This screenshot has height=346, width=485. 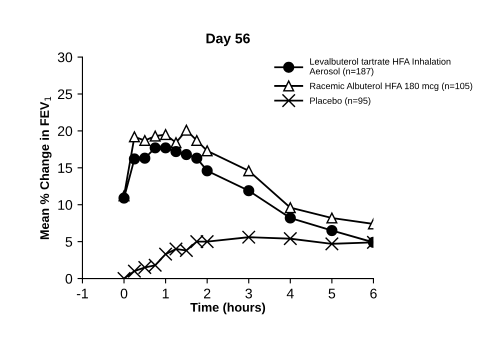 What do you see at coordinates (65, 168) in the screenshot?
I see `y-tick-label: 15` at bounding box center [65, 168].